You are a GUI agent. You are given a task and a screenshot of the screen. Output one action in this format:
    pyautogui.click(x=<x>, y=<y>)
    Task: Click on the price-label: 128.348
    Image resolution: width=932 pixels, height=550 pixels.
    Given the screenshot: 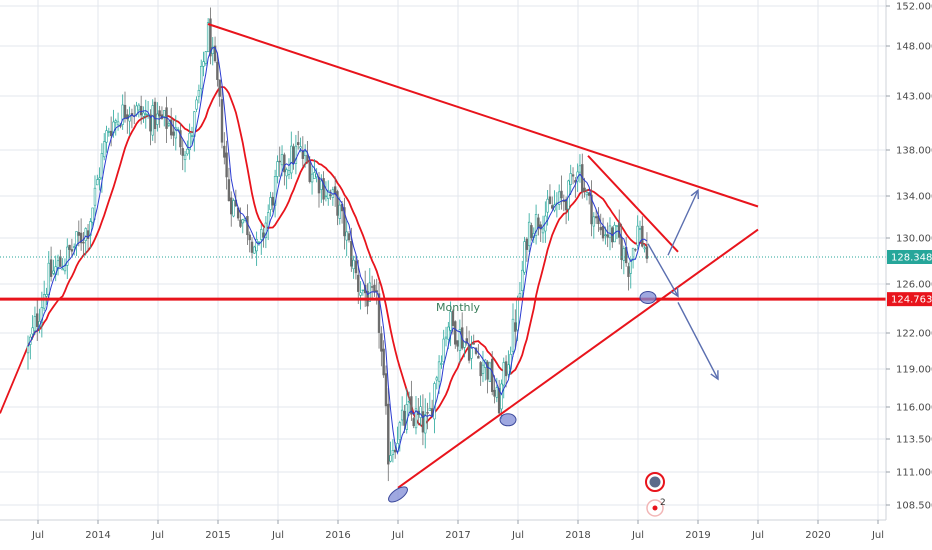 What is the action you would take?
    pyautogui.click(x=911, y=257)
    